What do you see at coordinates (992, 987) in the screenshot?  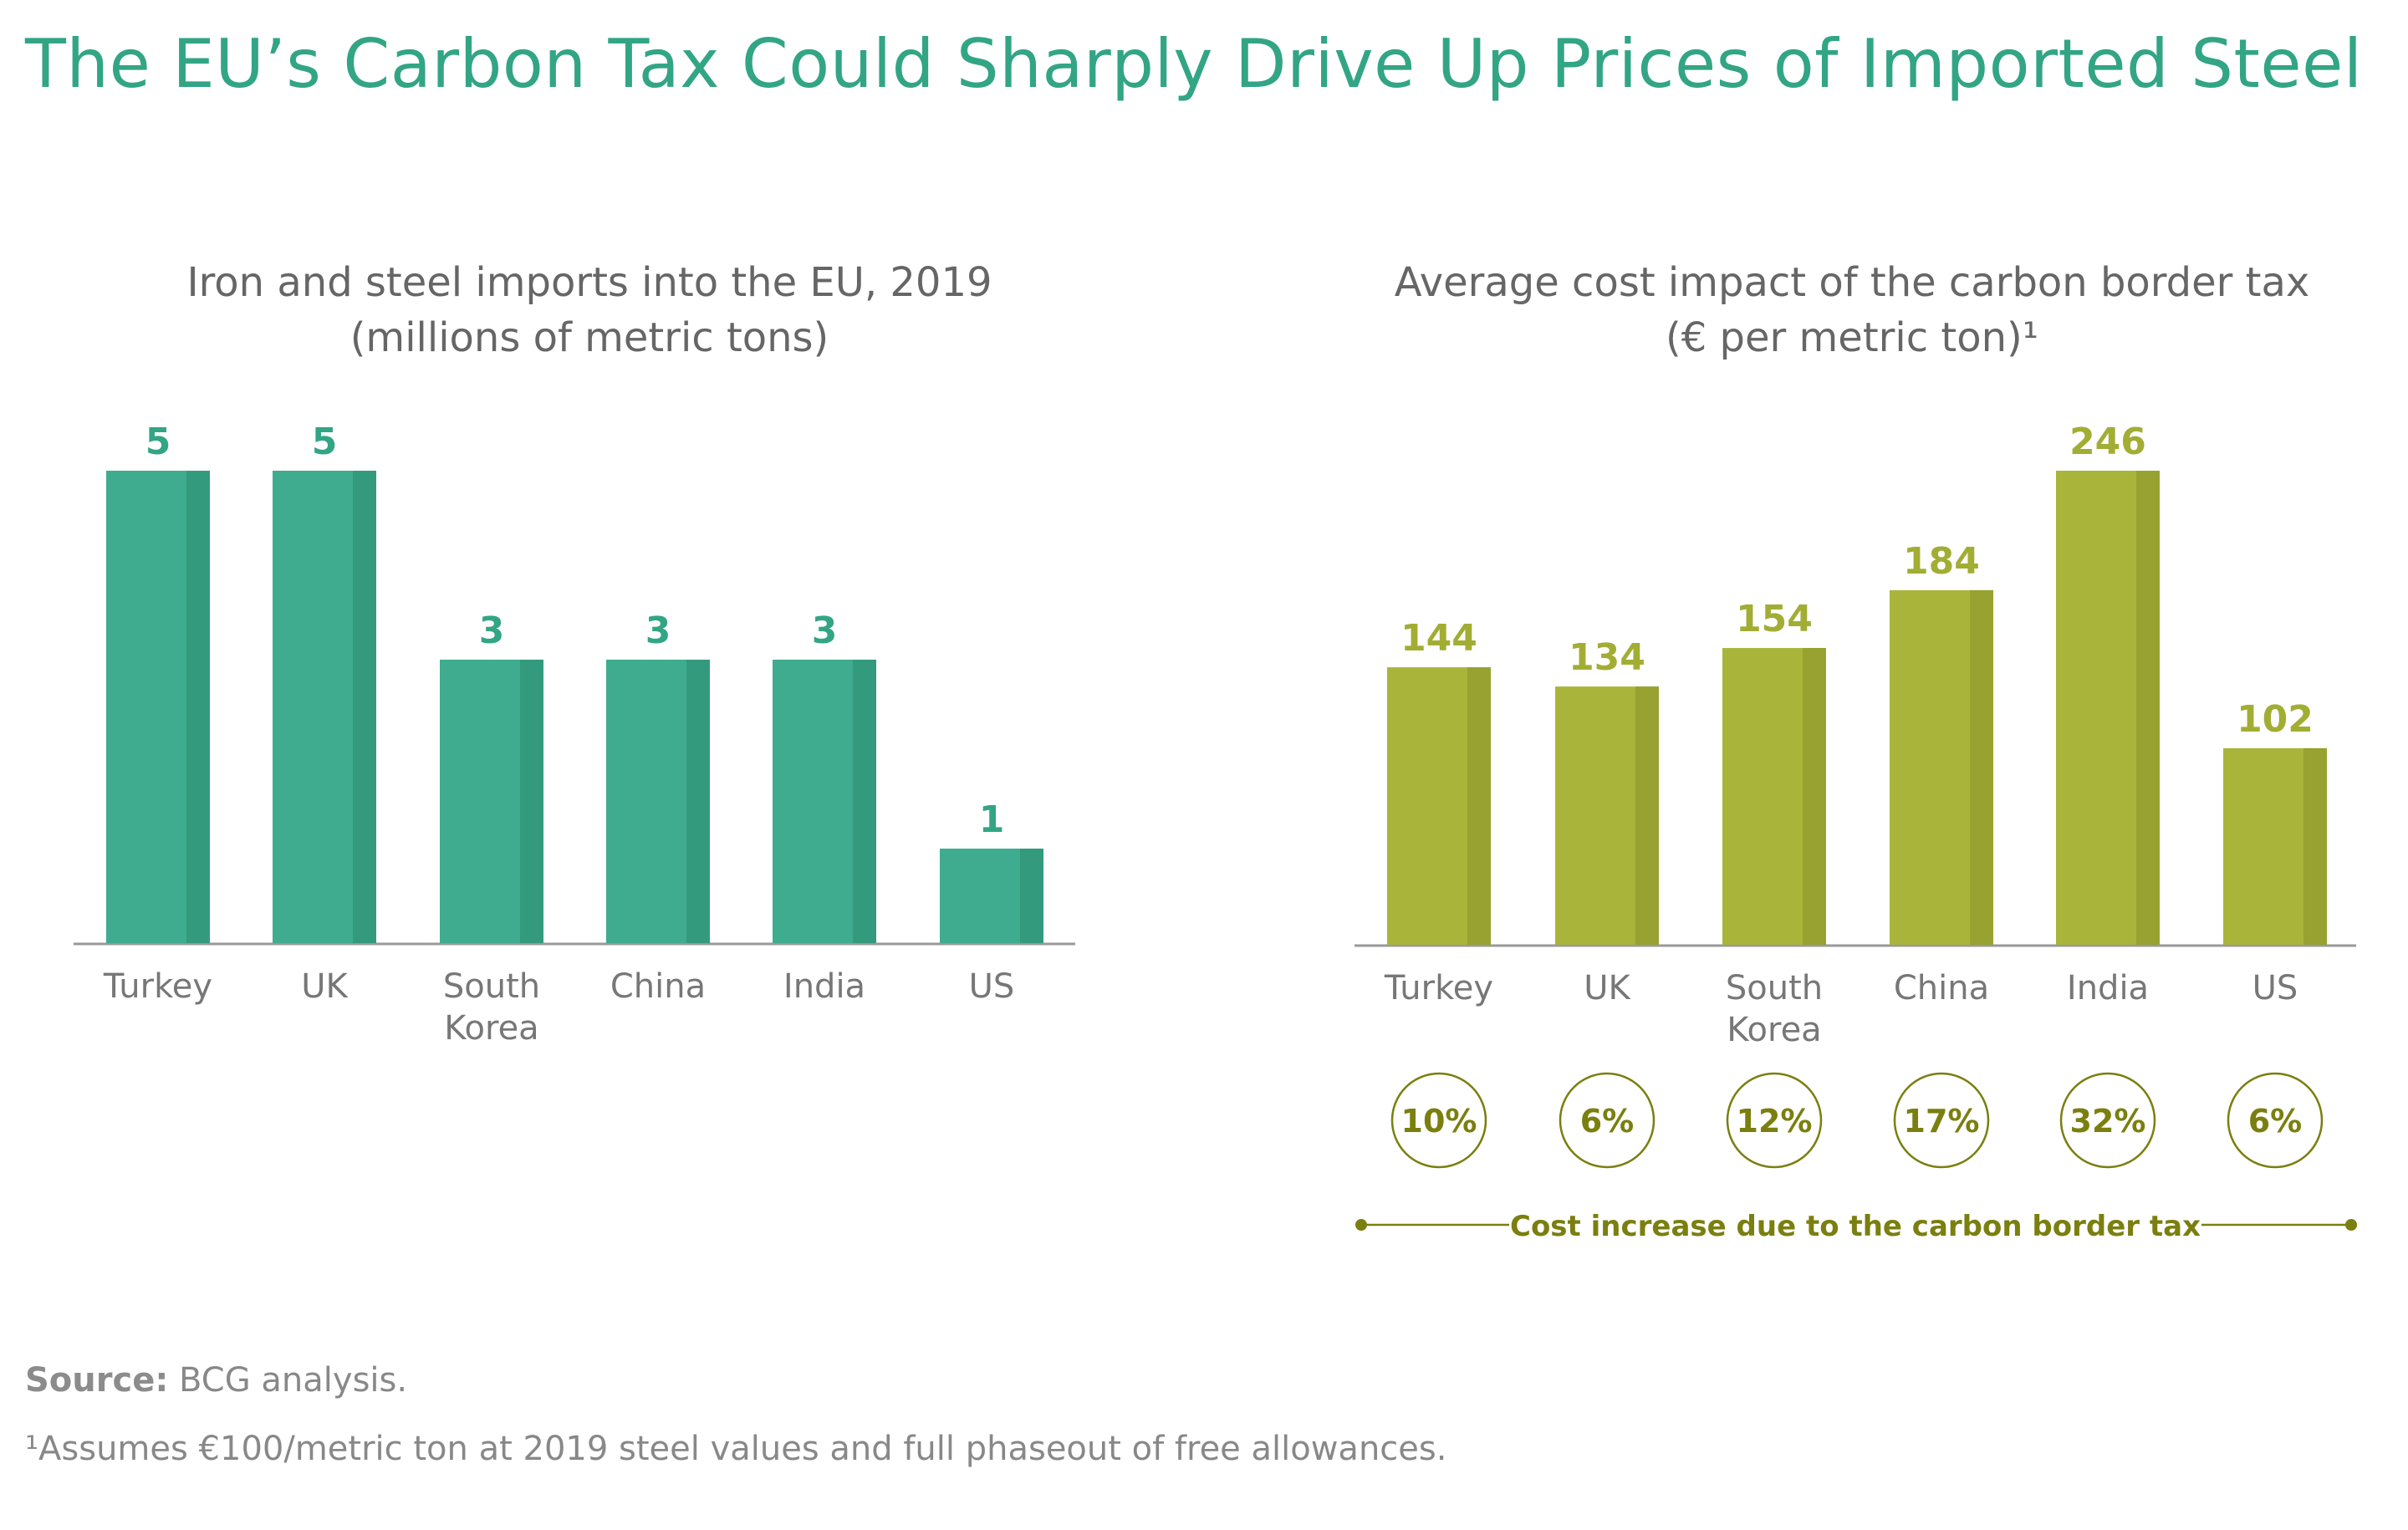 I see `left-category-label: US` at bounding box center [992, 987].